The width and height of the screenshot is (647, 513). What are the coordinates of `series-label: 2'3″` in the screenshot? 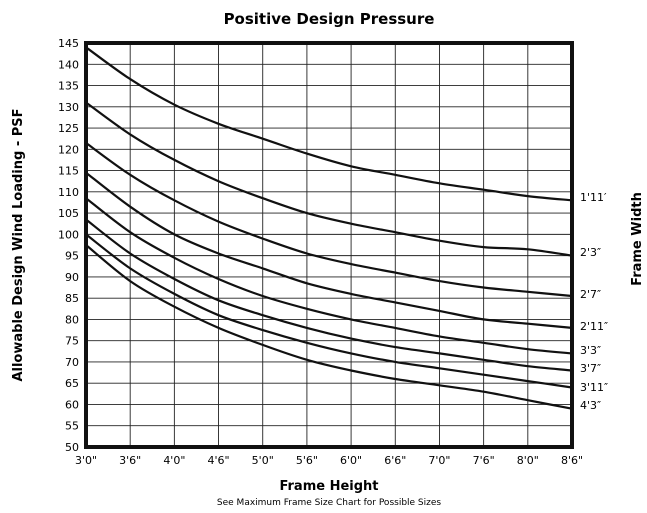 It's located at (590, 252).